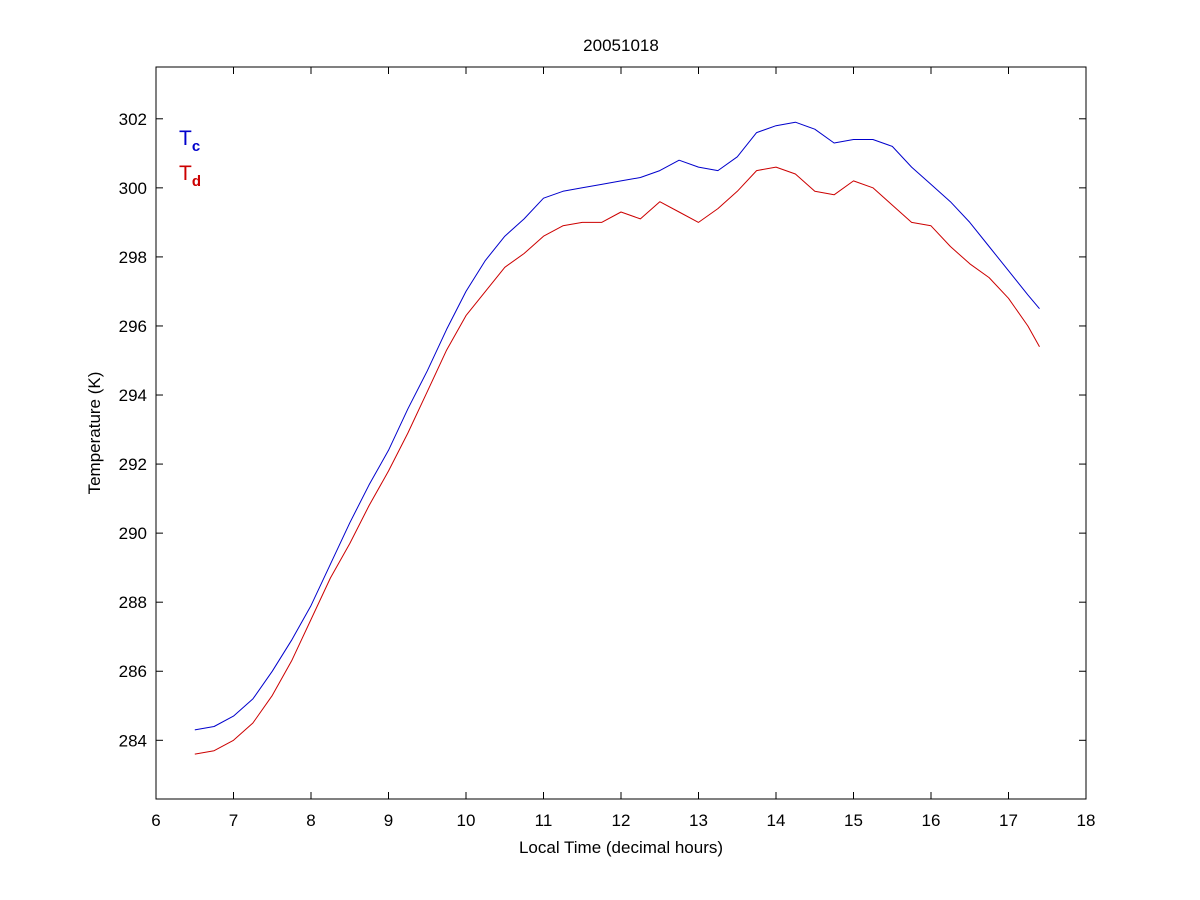  I want to click on legend-td-main: T, so click(185, 173).